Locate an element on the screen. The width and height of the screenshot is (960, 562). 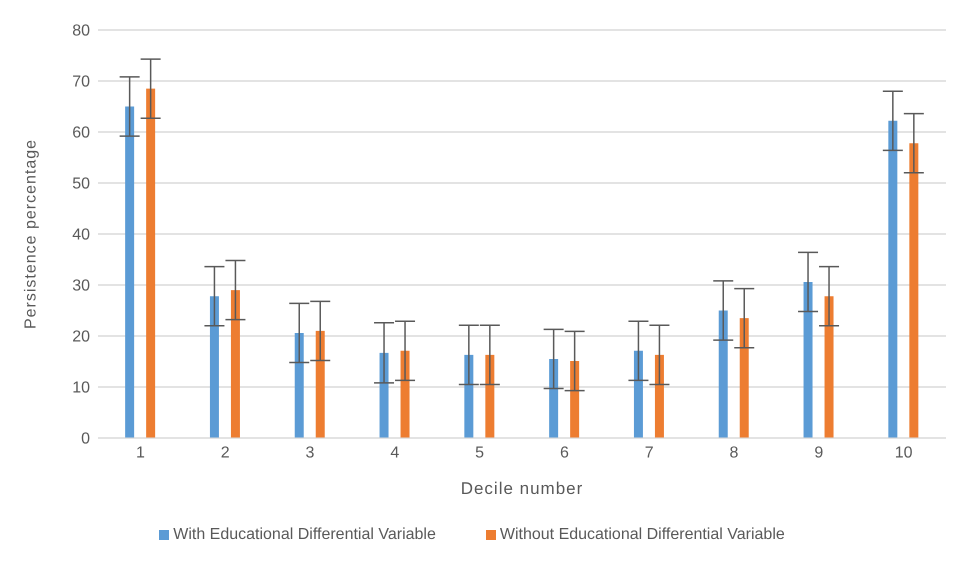
y-tick-label: 20 is located at coordinates (81, 337).